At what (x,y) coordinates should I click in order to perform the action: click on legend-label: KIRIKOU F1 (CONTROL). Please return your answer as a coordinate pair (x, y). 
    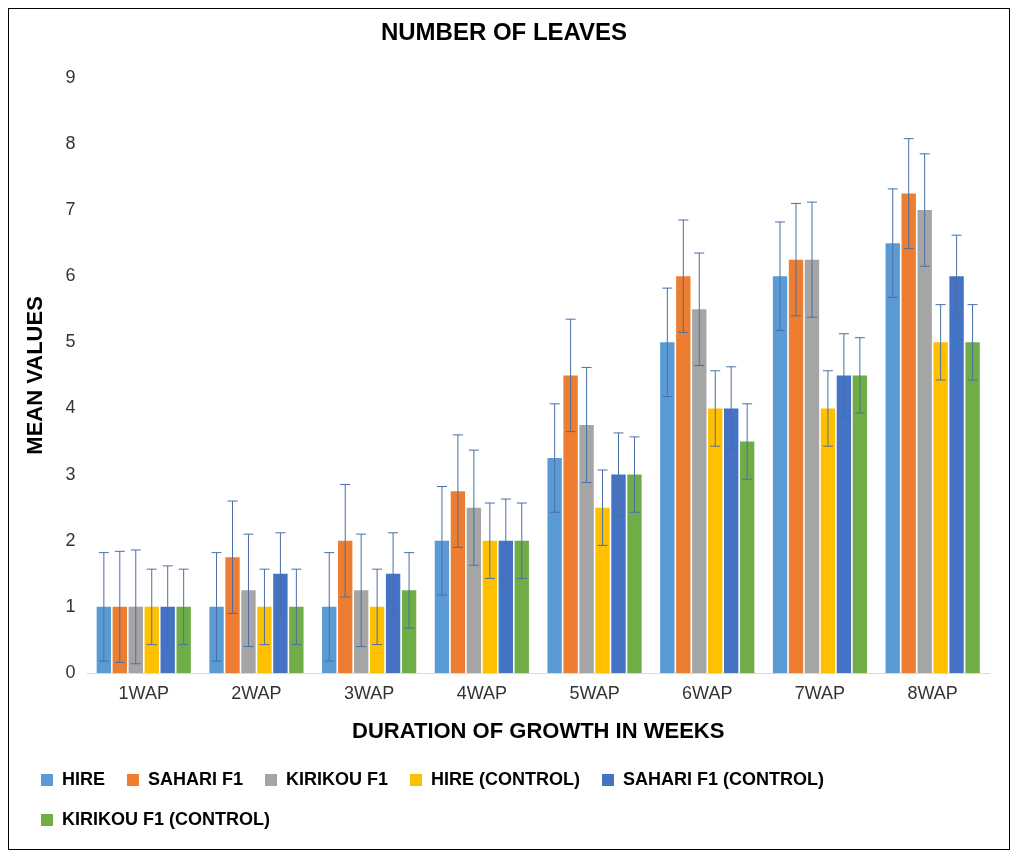
    Looking at the image, I should click on (166, 818).